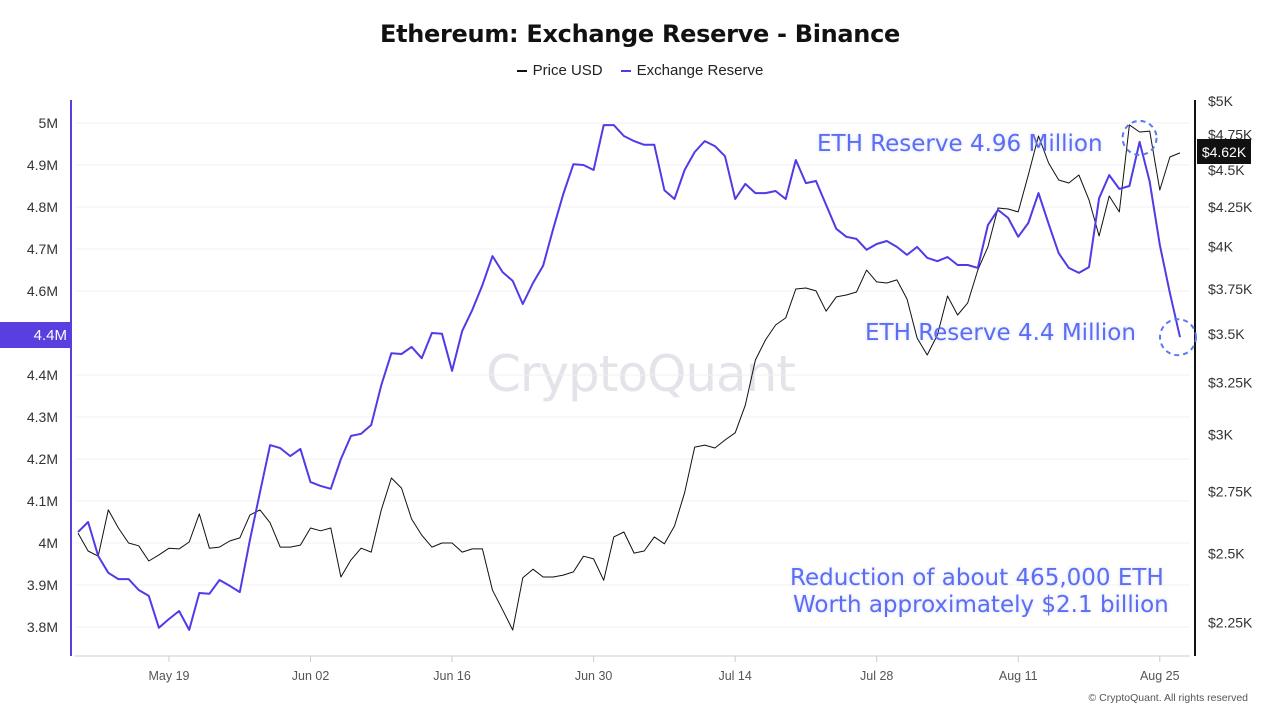 The height and width of the screenshot is (720, 1280). I want to click on copyright-footer: © CryptoQuant. All rights reserved, so click(1168, 698).